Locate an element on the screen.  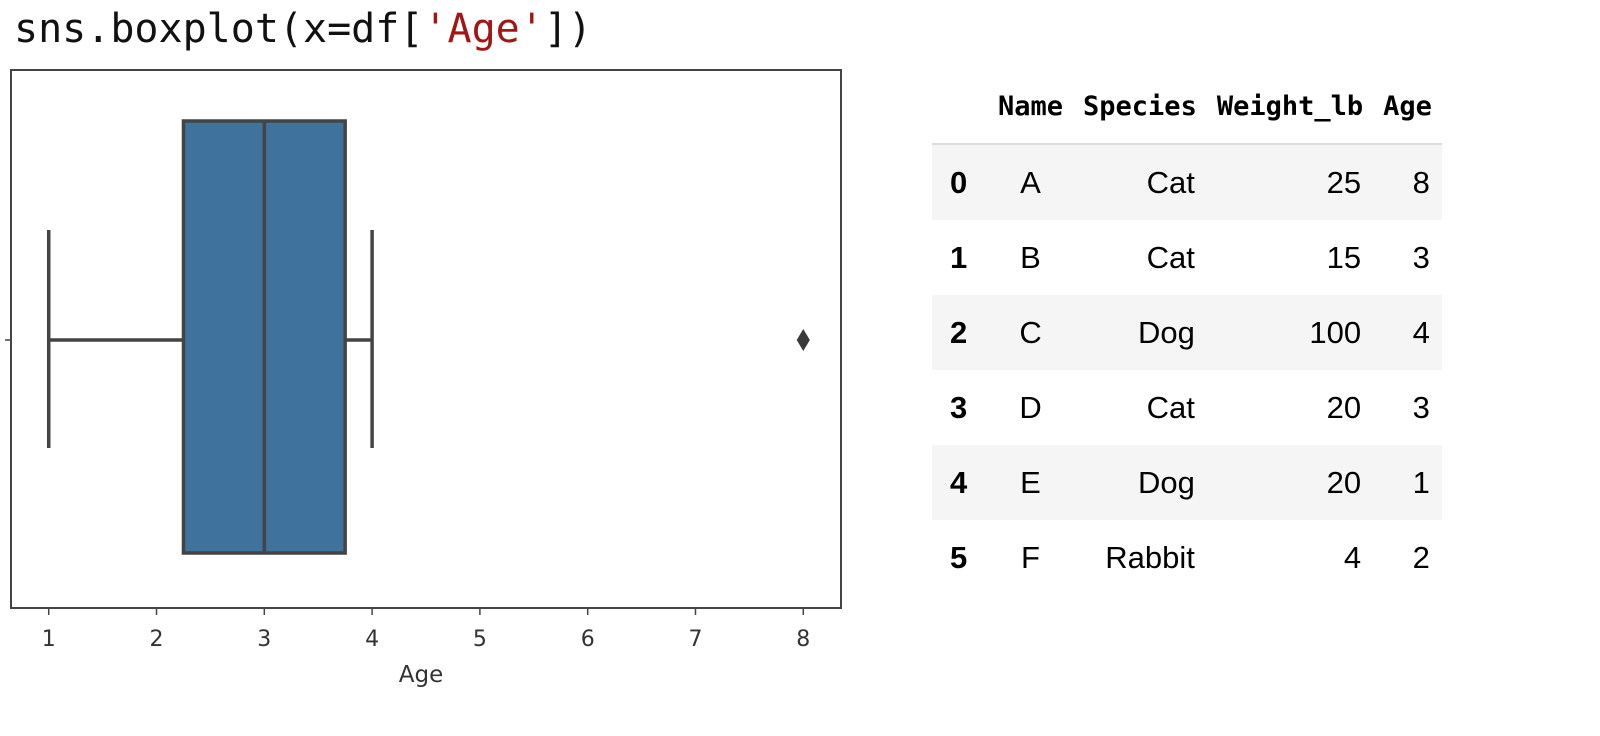
x-axis-ticks: 1 2 3 4 5 6 7 8 is located at coordinates (426, 630).